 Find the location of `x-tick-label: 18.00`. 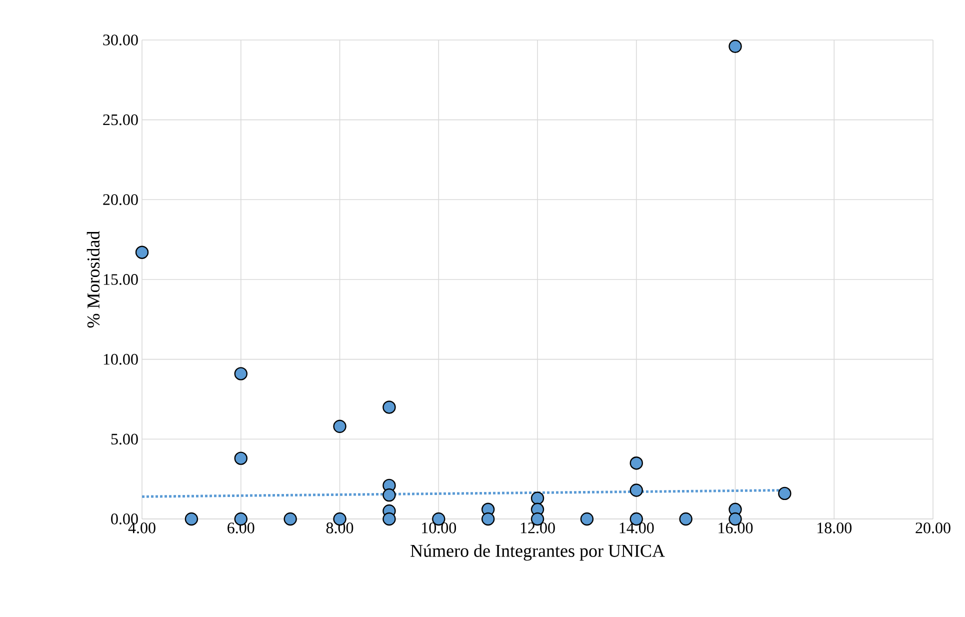

x-tick-label: 18.00 is located at coordinates (835, 528).